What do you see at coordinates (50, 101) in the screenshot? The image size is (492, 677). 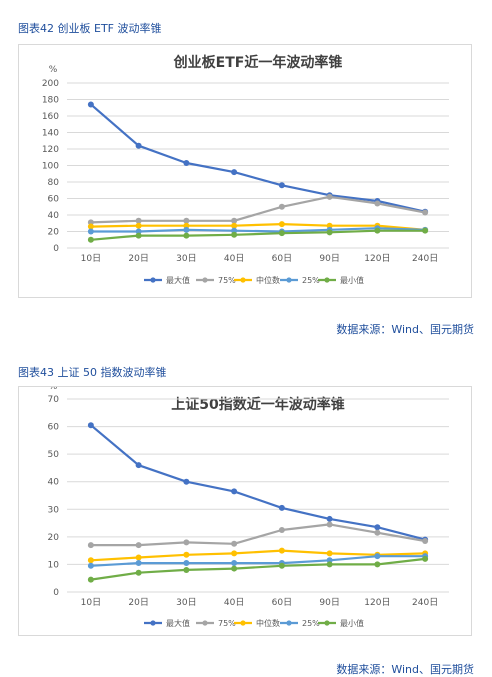 I see `y-tick-label: 180` at bounding box center [50, 101].